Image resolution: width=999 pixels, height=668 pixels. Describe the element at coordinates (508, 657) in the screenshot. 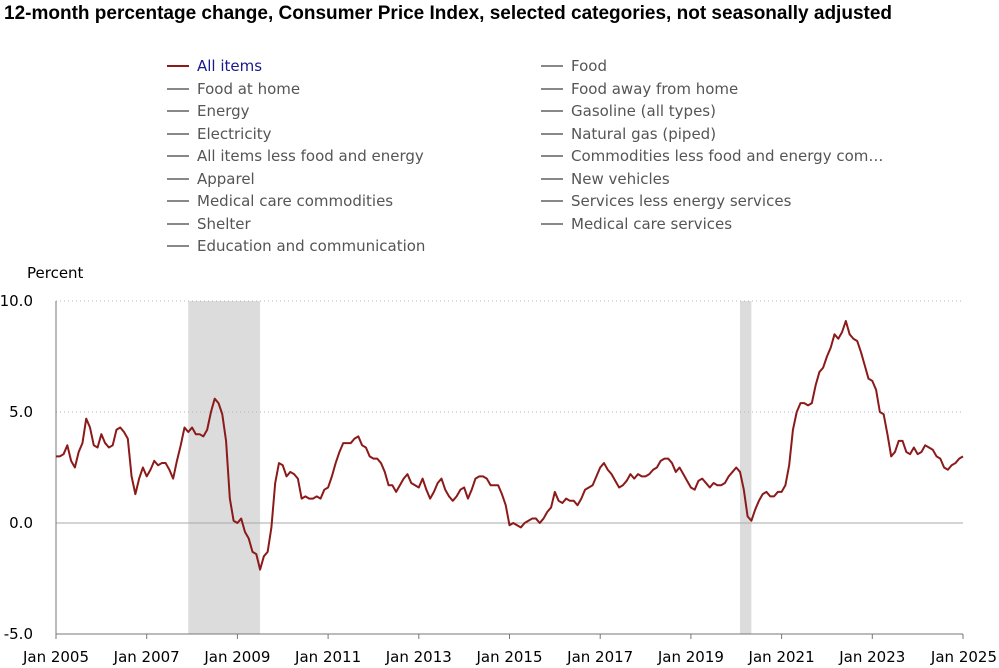

I see `x-tick-label: Jan 2015` at that location.